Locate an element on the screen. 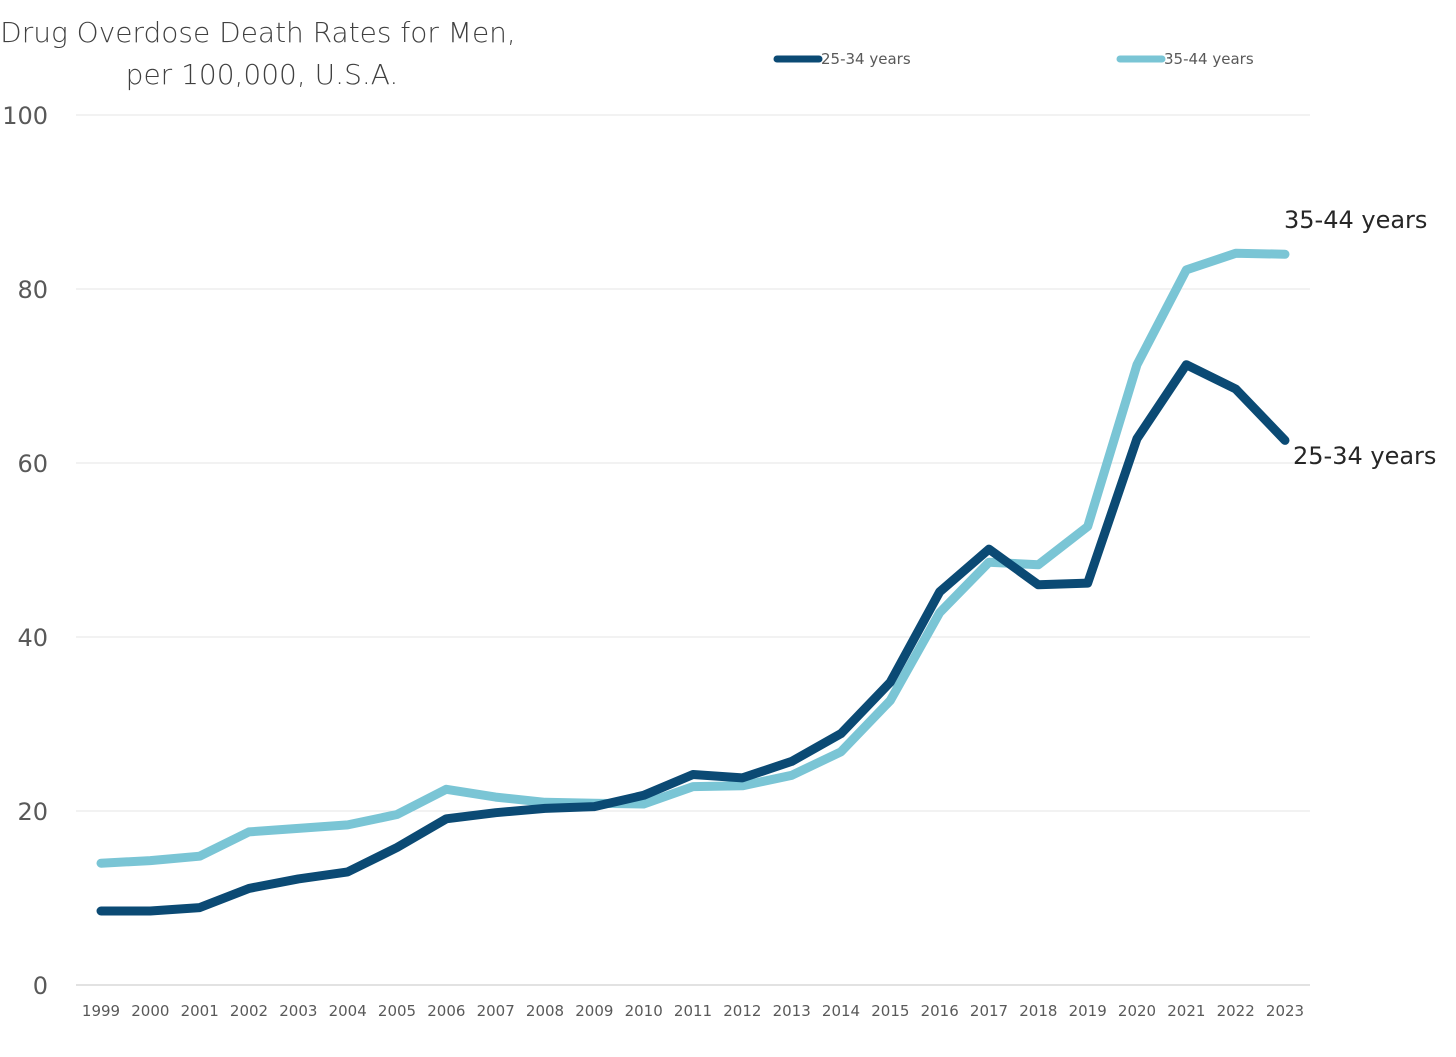  x-tick-label: 2005 is located at coordinates (397, 1011).